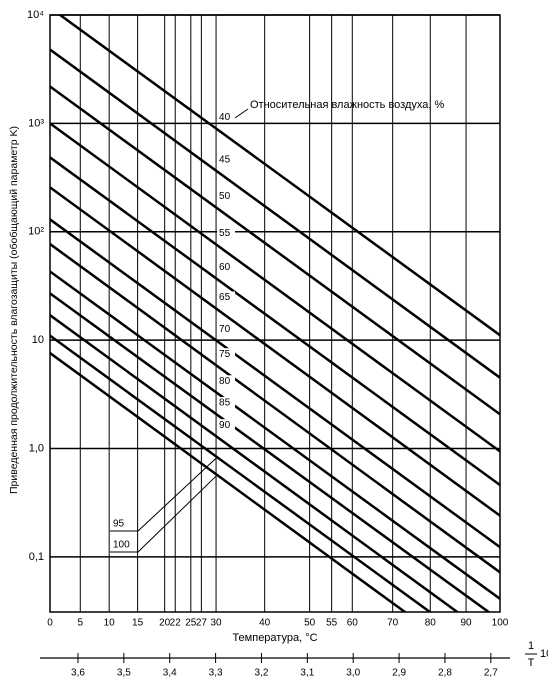 This screenshot has height=688, width=548. What do you see at coordinates (110, 623) in the screenshot?
I see `x-tick-label: 10` at bounding box center [110, 623].